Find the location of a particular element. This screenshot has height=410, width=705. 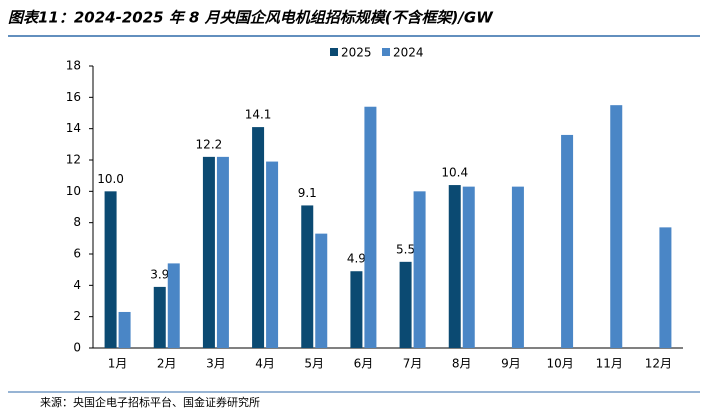

x-tick-label: 9月 is located at coordinates (511, 364).